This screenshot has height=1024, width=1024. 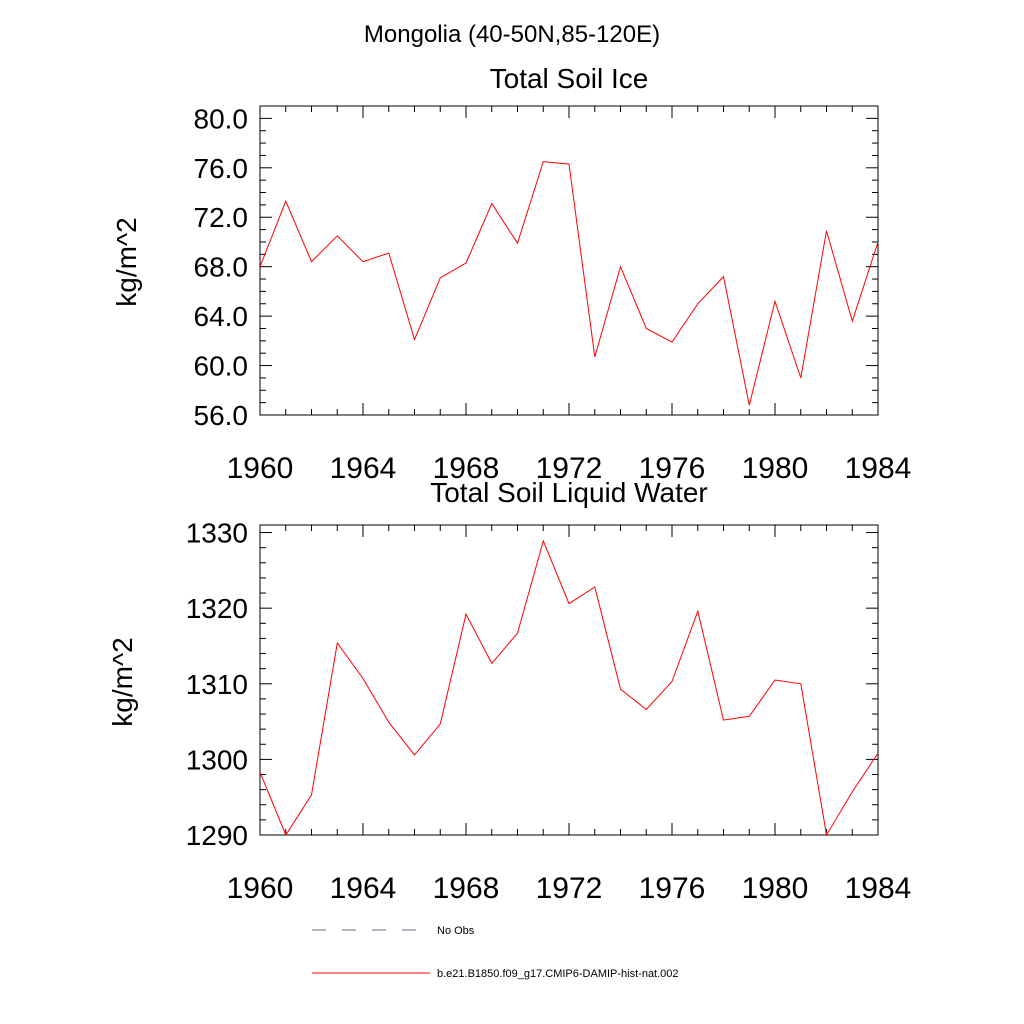 What do you see at coordinates (221, 415) in the screenshot?
I see `y-tick-label: 56.0` at bounding box center [221, 415].